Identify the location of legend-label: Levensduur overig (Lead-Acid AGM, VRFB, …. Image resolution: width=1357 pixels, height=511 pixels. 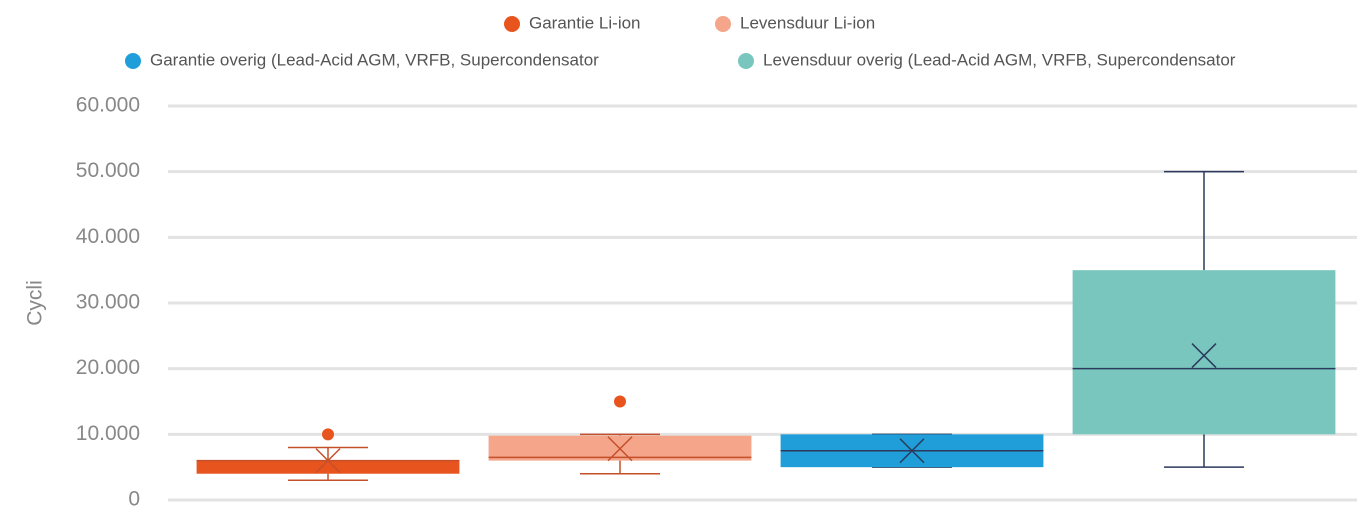
(999, 59).